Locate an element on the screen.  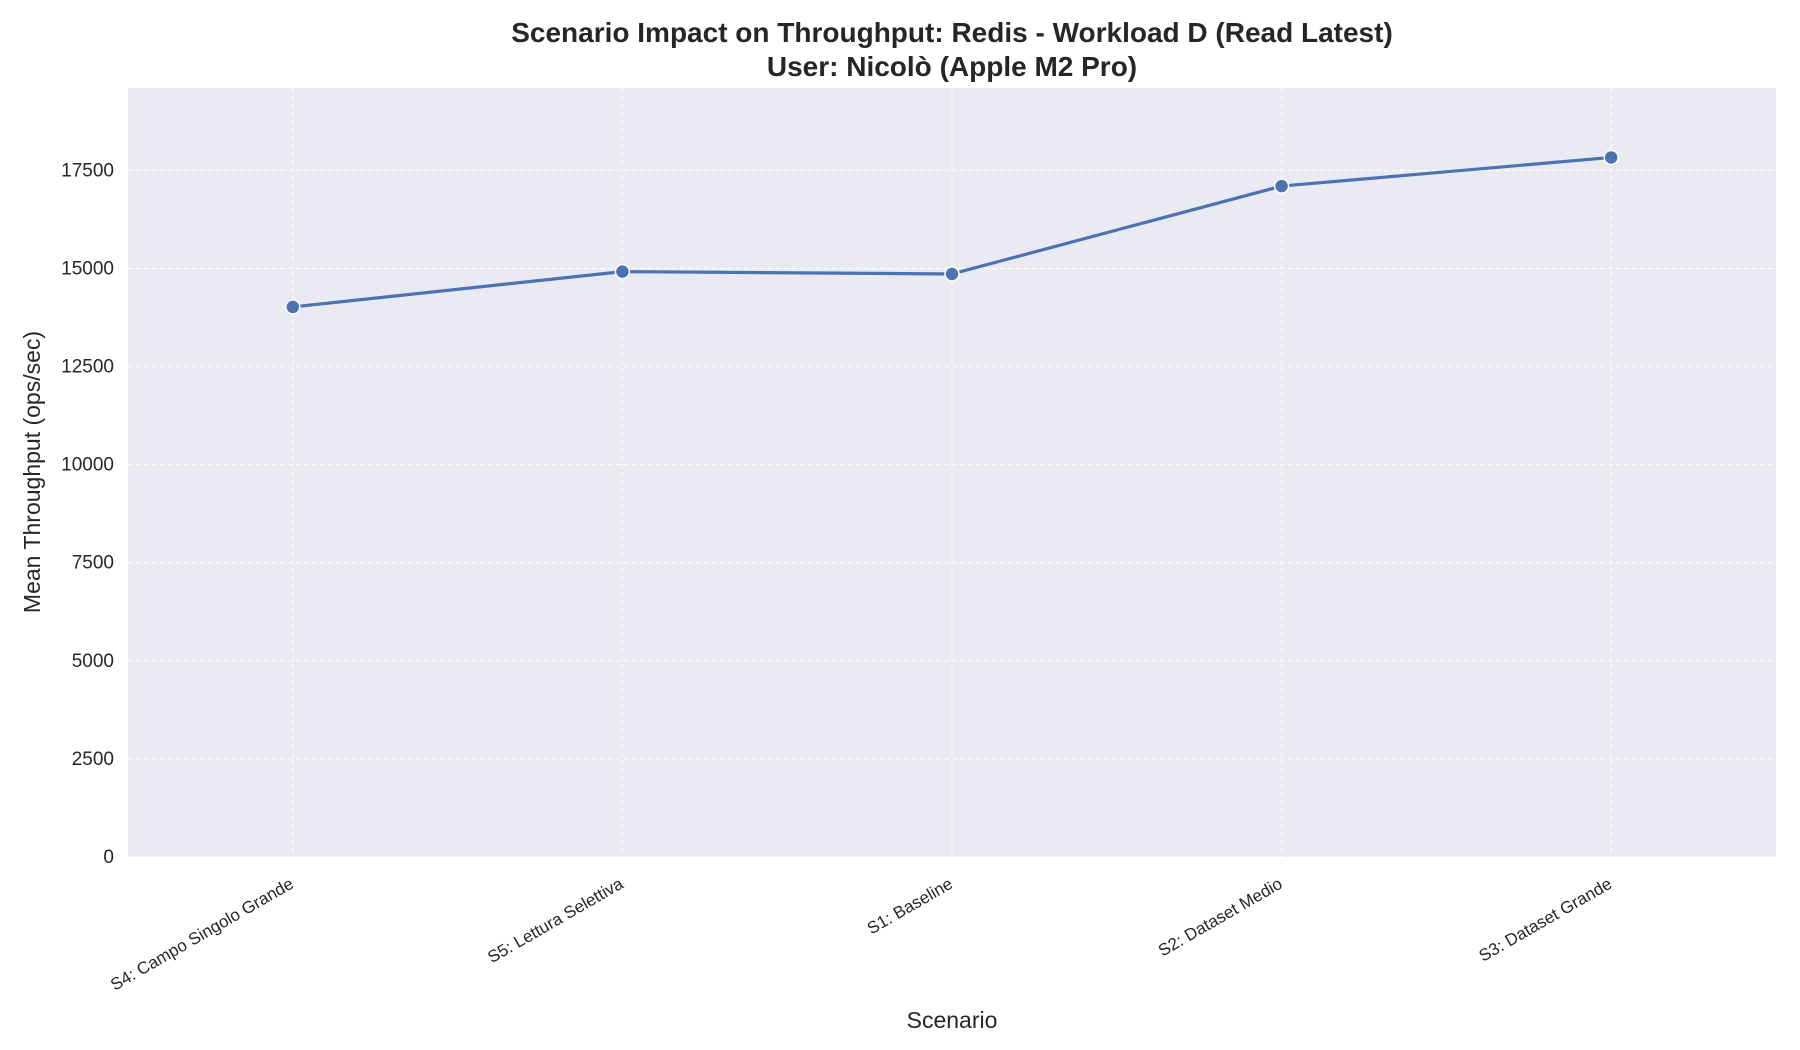
x-tick-label: S5: Lettura Selettiva is located at coordinates (555, 920).